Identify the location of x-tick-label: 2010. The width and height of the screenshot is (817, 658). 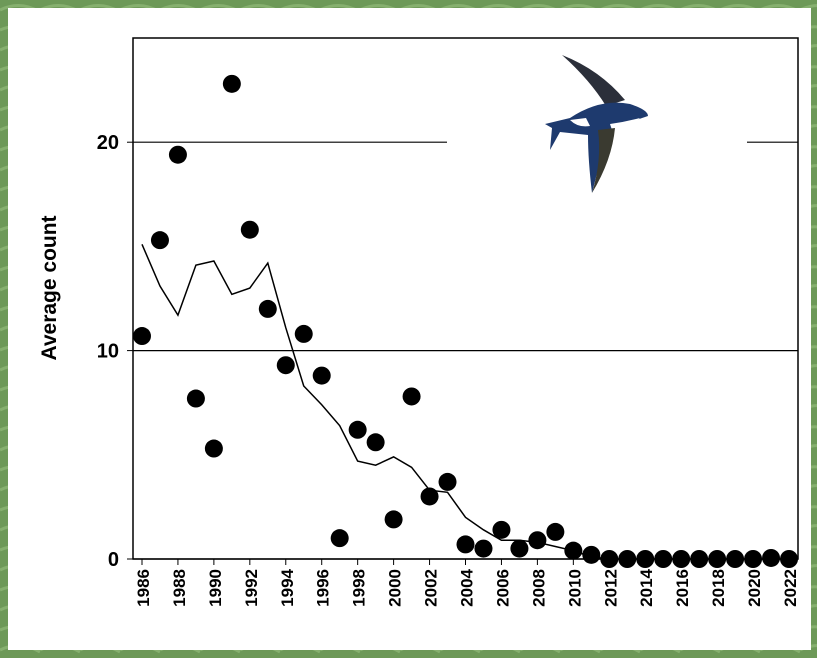
(574, 588).